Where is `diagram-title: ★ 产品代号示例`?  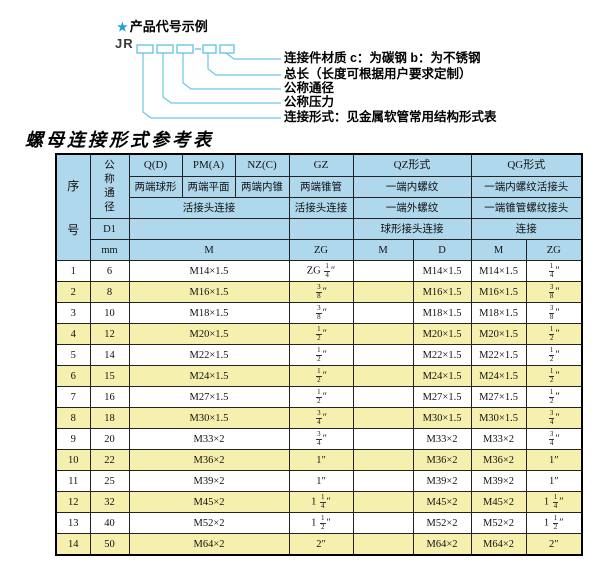
diagram-title: ★ 产品代号示例 is located at coordinates (162, 25).